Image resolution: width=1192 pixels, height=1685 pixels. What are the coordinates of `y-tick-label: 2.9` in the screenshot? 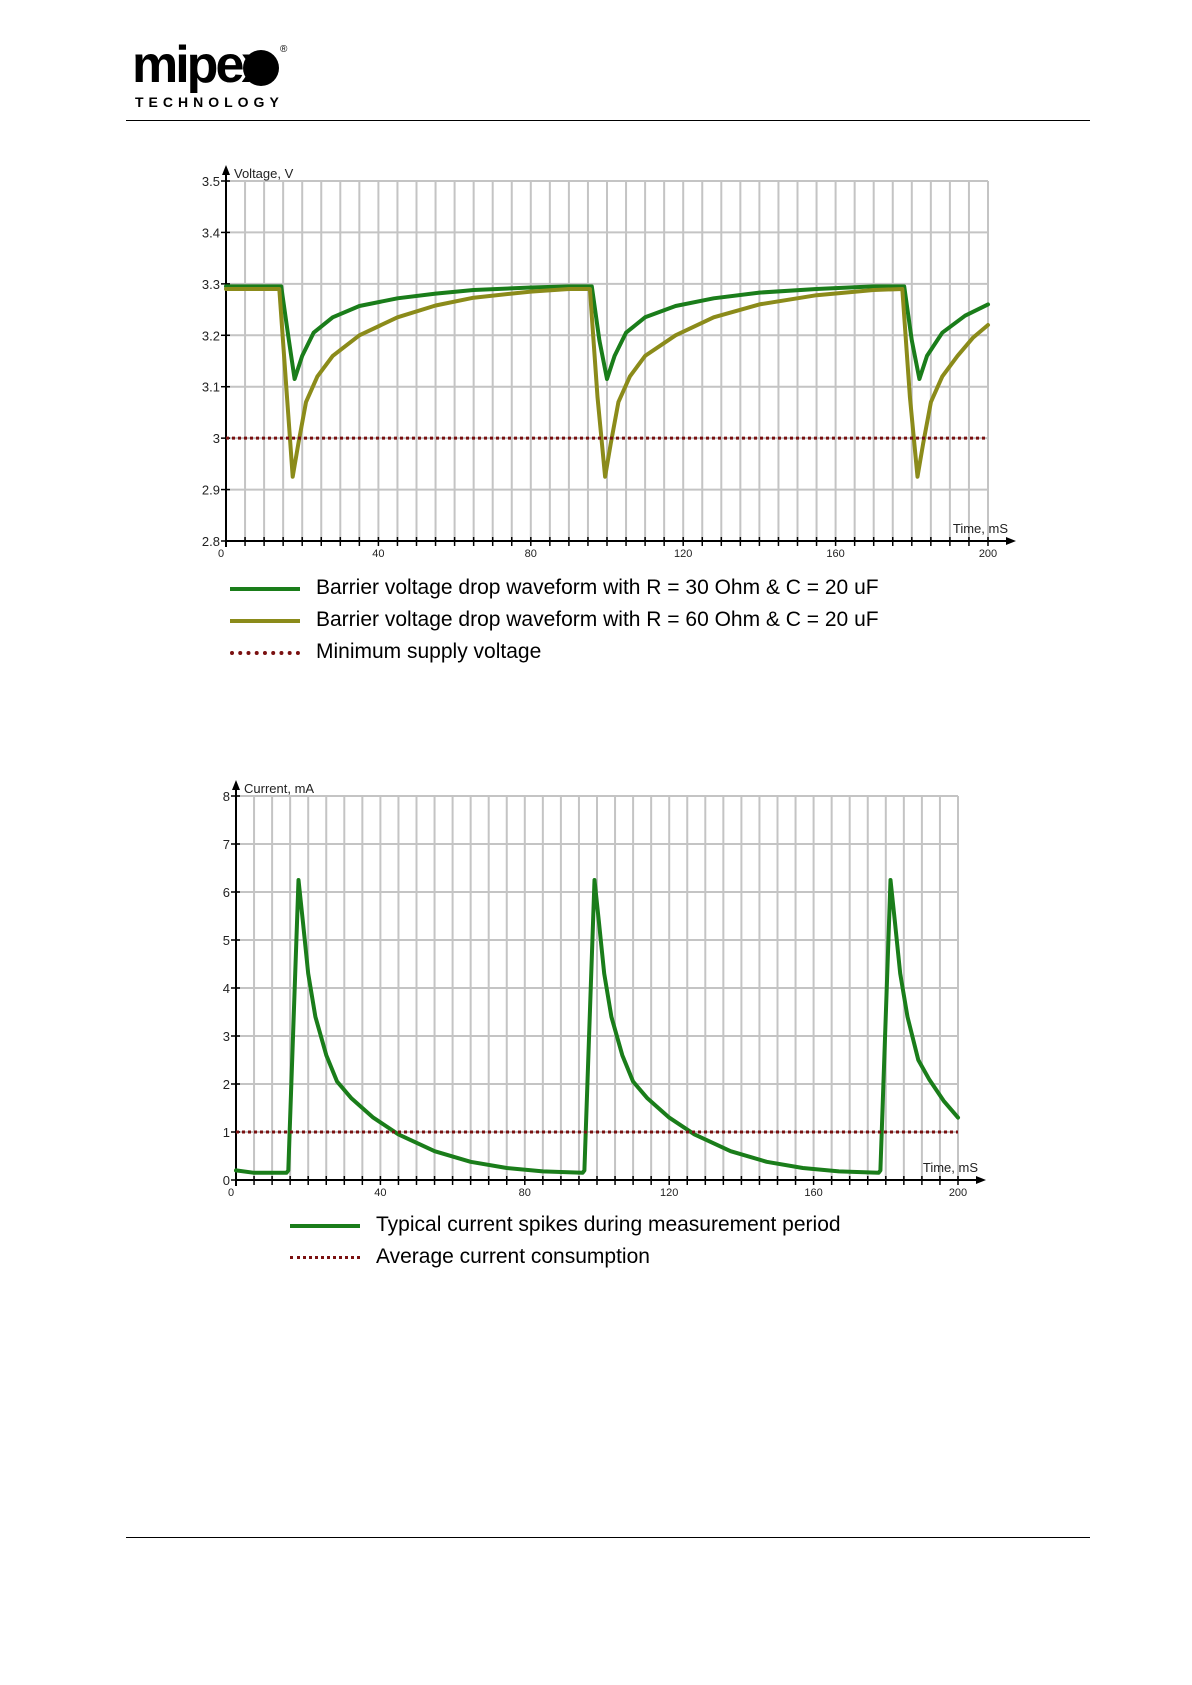 It's located at (211, 490).